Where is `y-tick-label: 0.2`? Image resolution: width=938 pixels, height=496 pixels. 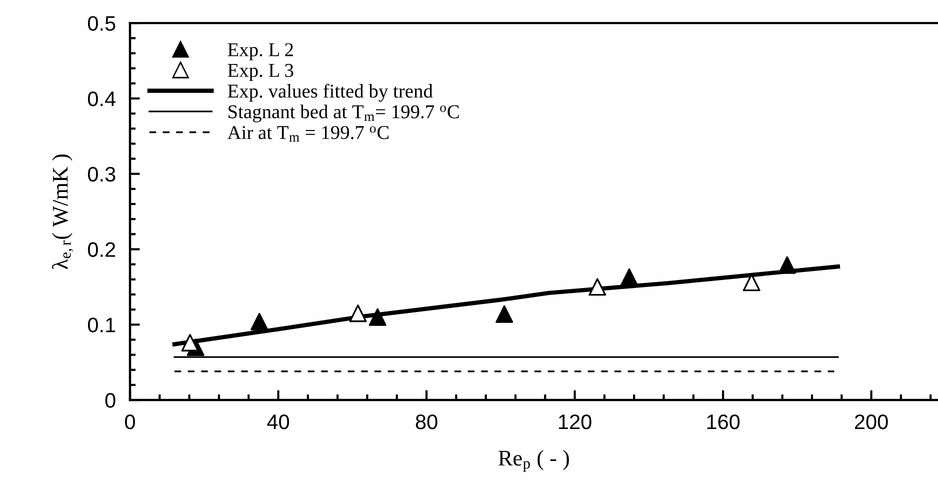 y-tick-label: 0.2 is located at coordinates (102, 249).